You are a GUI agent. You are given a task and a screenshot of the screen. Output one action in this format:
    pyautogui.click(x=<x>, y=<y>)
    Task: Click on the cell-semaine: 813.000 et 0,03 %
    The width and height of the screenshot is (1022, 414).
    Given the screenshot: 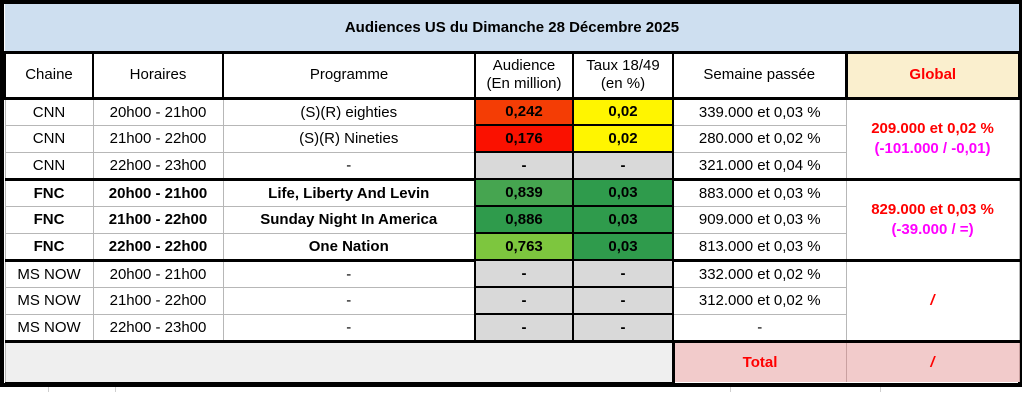 What is the action you would take?
    pyautogui.click(x=759, y=246)
    